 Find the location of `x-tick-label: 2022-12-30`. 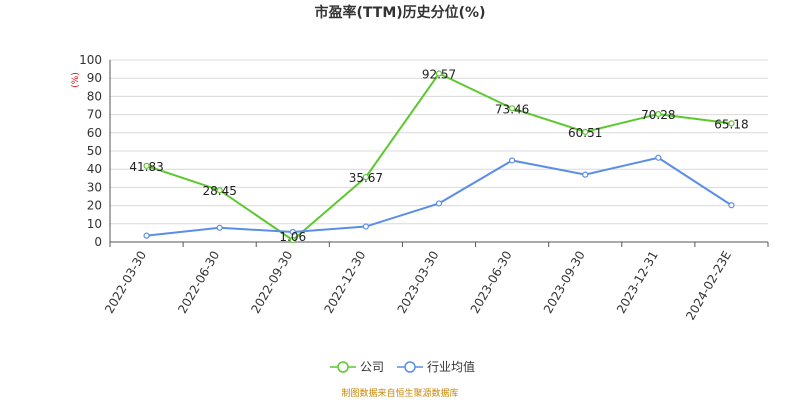

x-tick-label: 2022-12-30 is located at coordinates (344, 282).